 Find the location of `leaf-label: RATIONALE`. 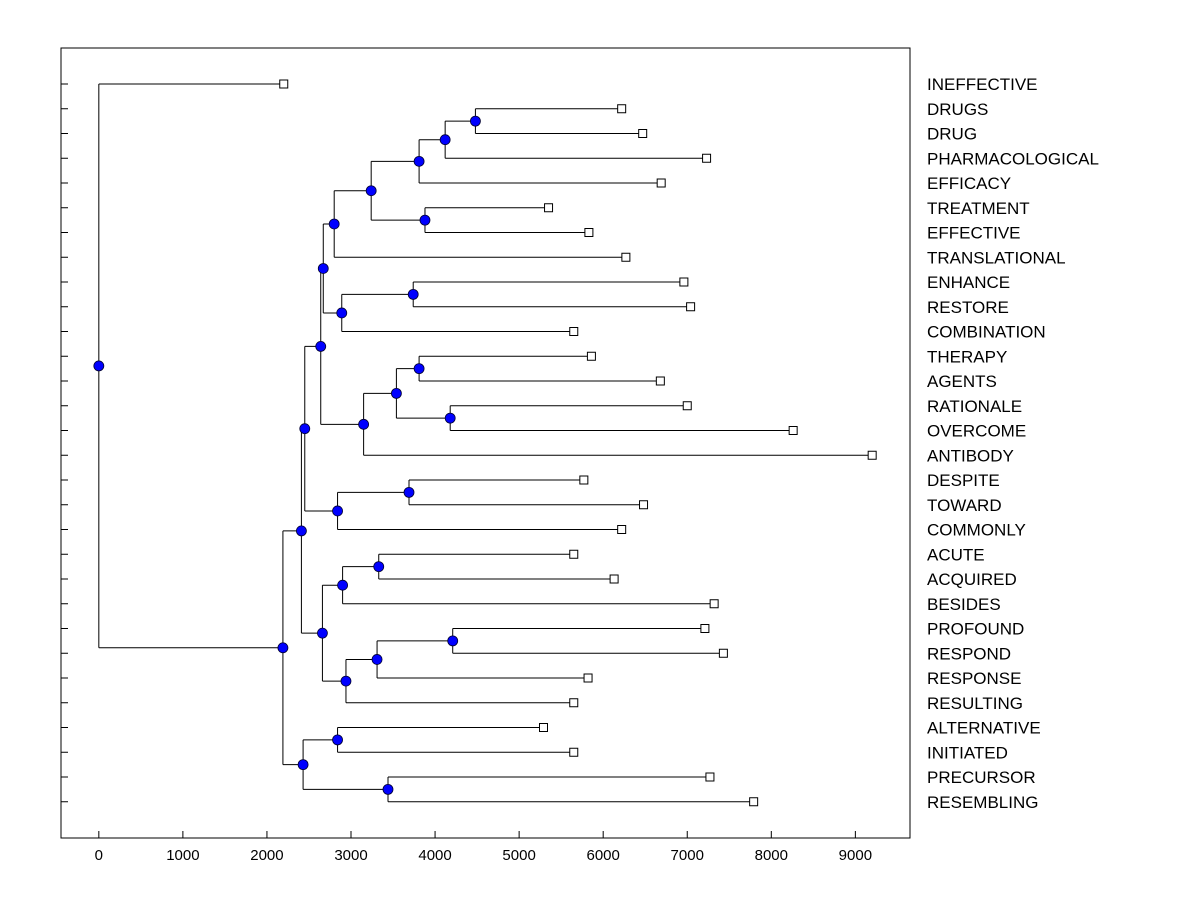

leaf-label: RATIONALE is located at coordinates (974, 406).